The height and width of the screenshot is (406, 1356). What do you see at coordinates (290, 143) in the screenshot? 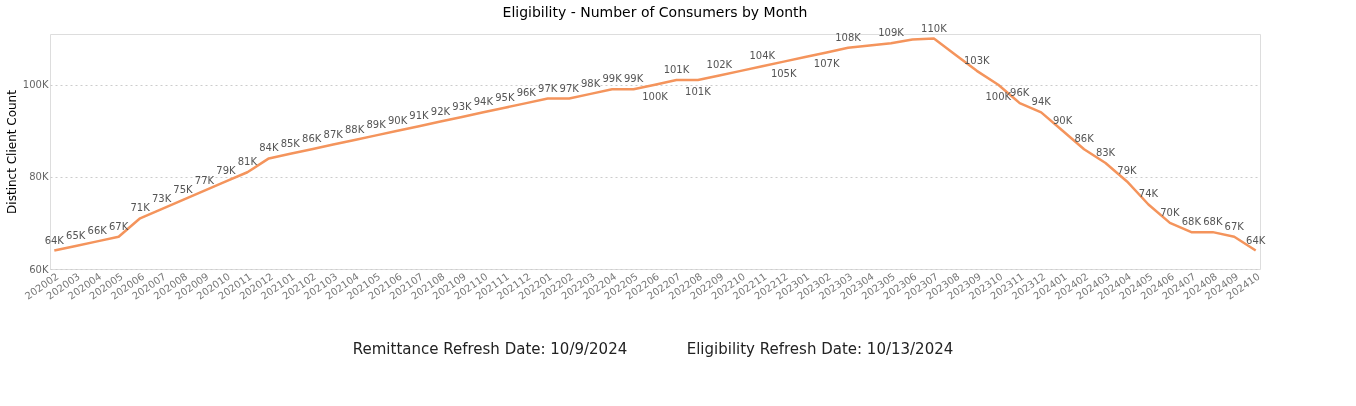
I see `data-label: 85K` at bounding box center [290, 143].